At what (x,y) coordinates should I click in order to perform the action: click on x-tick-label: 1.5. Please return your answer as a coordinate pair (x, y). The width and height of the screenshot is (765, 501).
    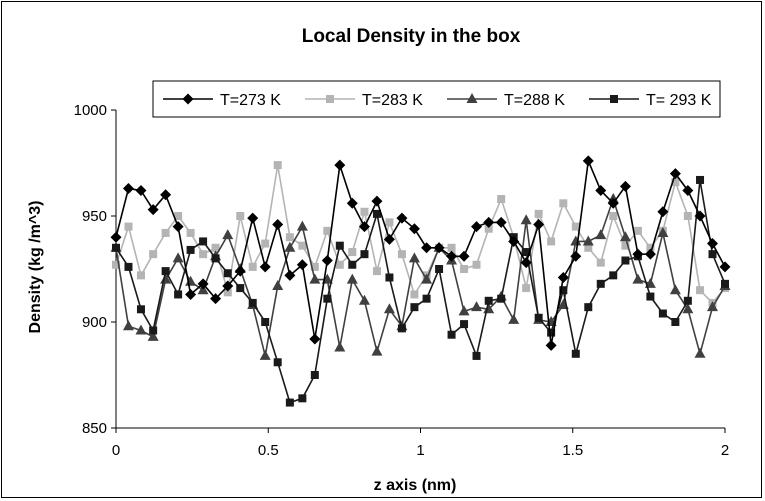
    Looking at the image, I should click on (572, 450).